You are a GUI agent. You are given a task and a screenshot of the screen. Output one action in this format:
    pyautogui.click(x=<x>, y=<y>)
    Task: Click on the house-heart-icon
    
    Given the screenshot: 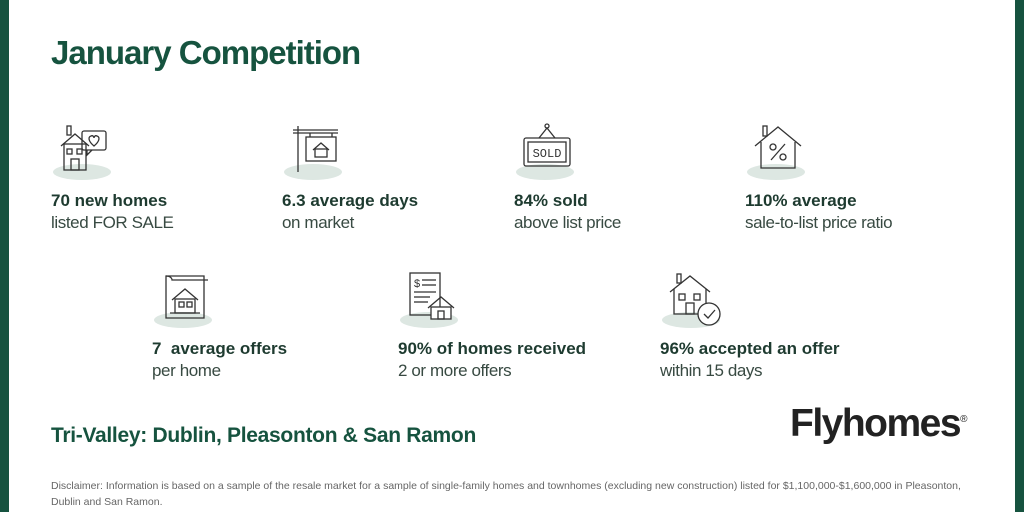 What is the action you would take?
    pyautogui.click(x=83, y=148)
    